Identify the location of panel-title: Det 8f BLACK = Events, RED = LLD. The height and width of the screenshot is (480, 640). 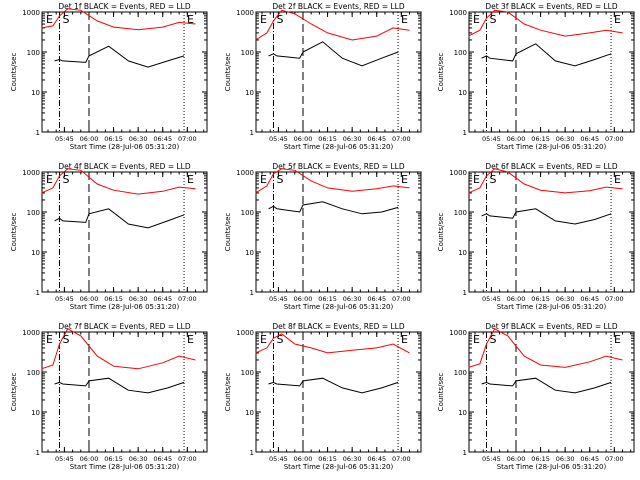
(338, 326).